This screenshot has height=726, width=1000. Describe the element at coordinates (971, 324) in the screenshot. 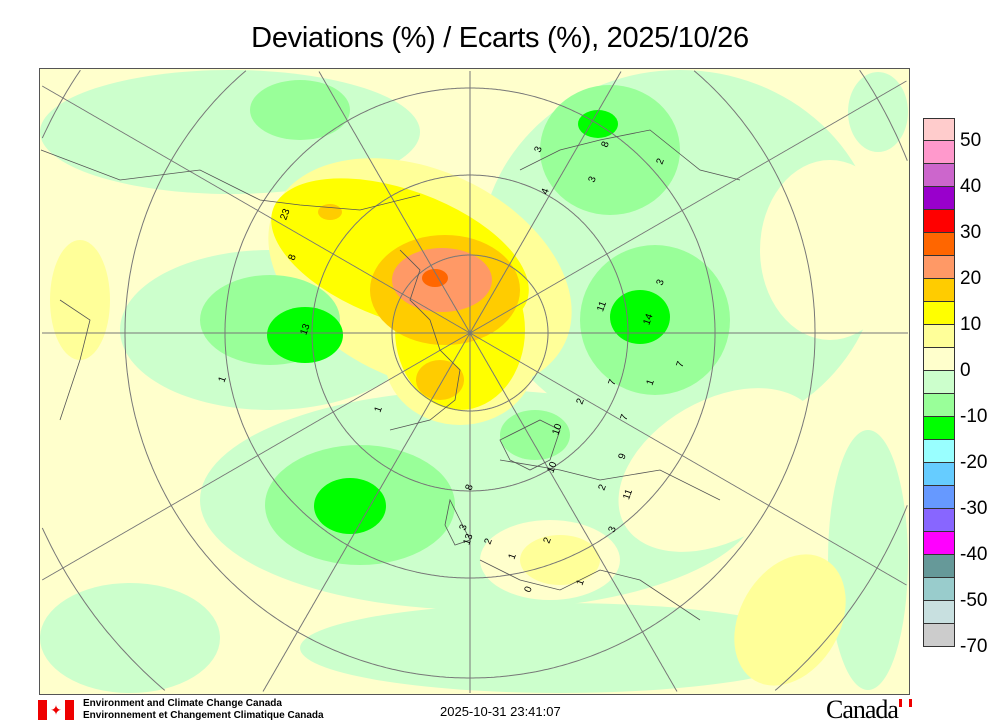

I see `legend-label: 10` at that location.